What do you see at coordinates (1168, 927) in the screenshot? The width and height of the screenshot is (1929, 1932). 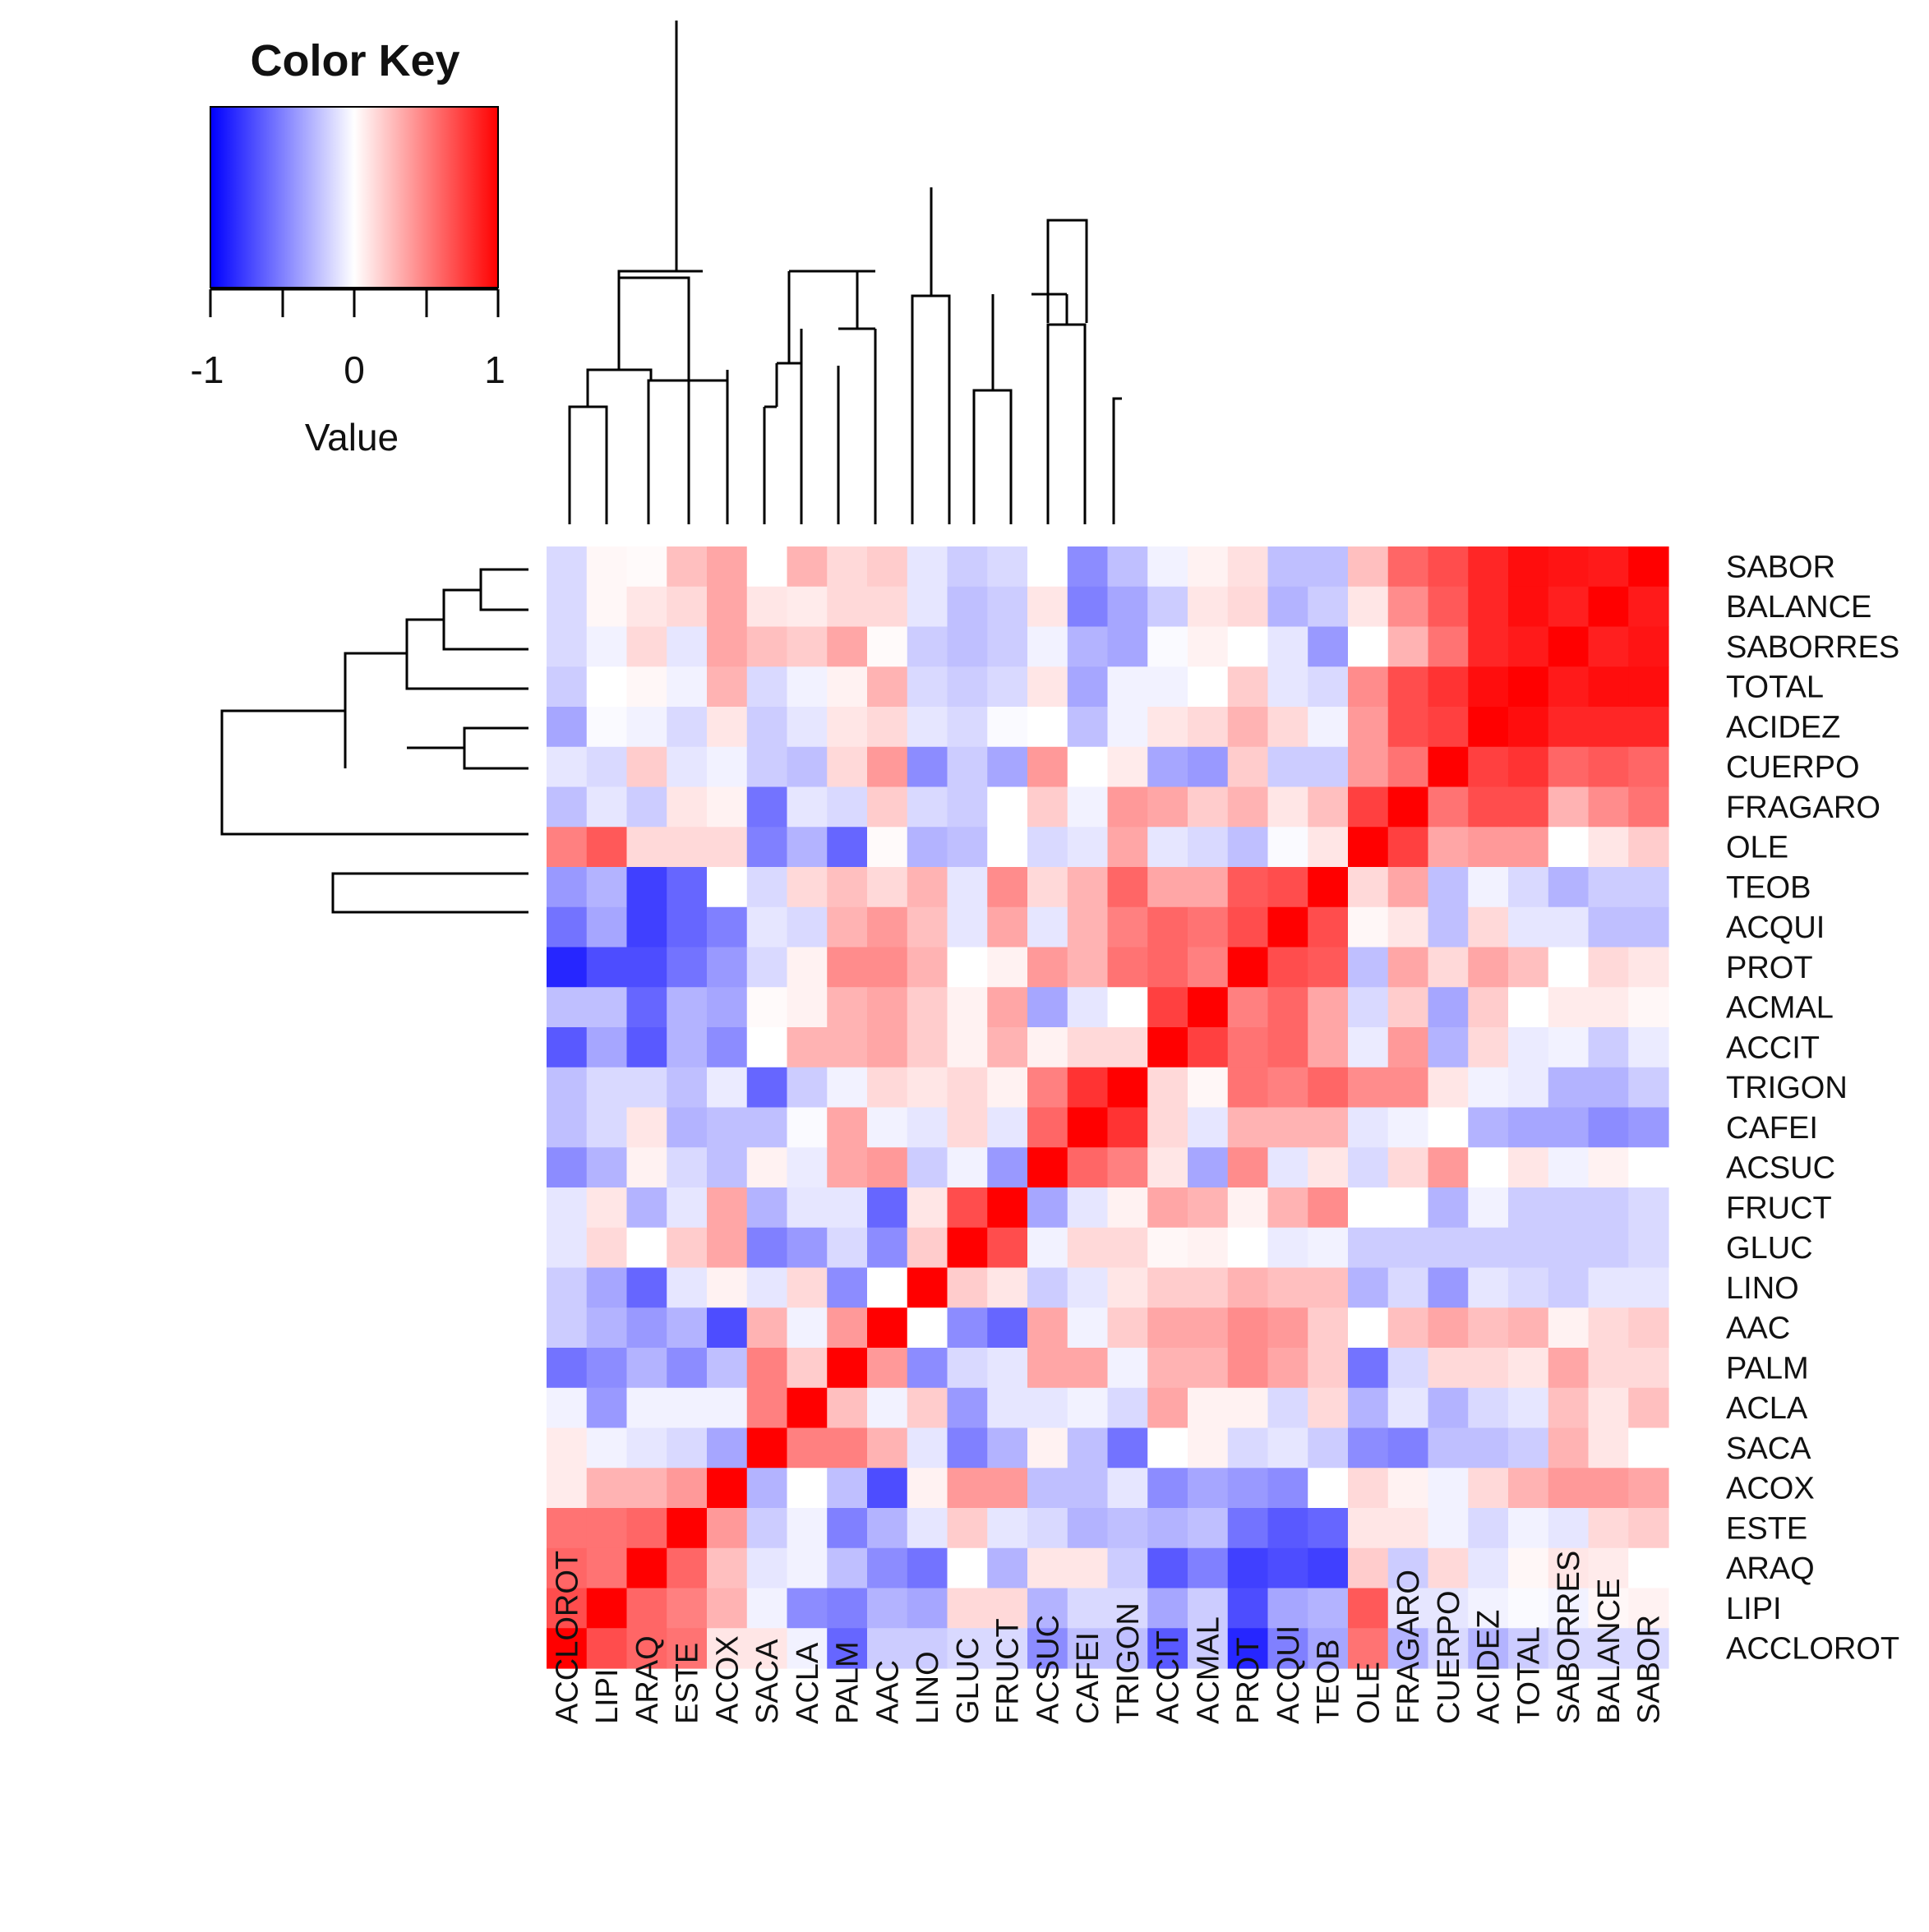 I see `heatmap-cell-acqui-accit` at bounding box center [1168, 927].